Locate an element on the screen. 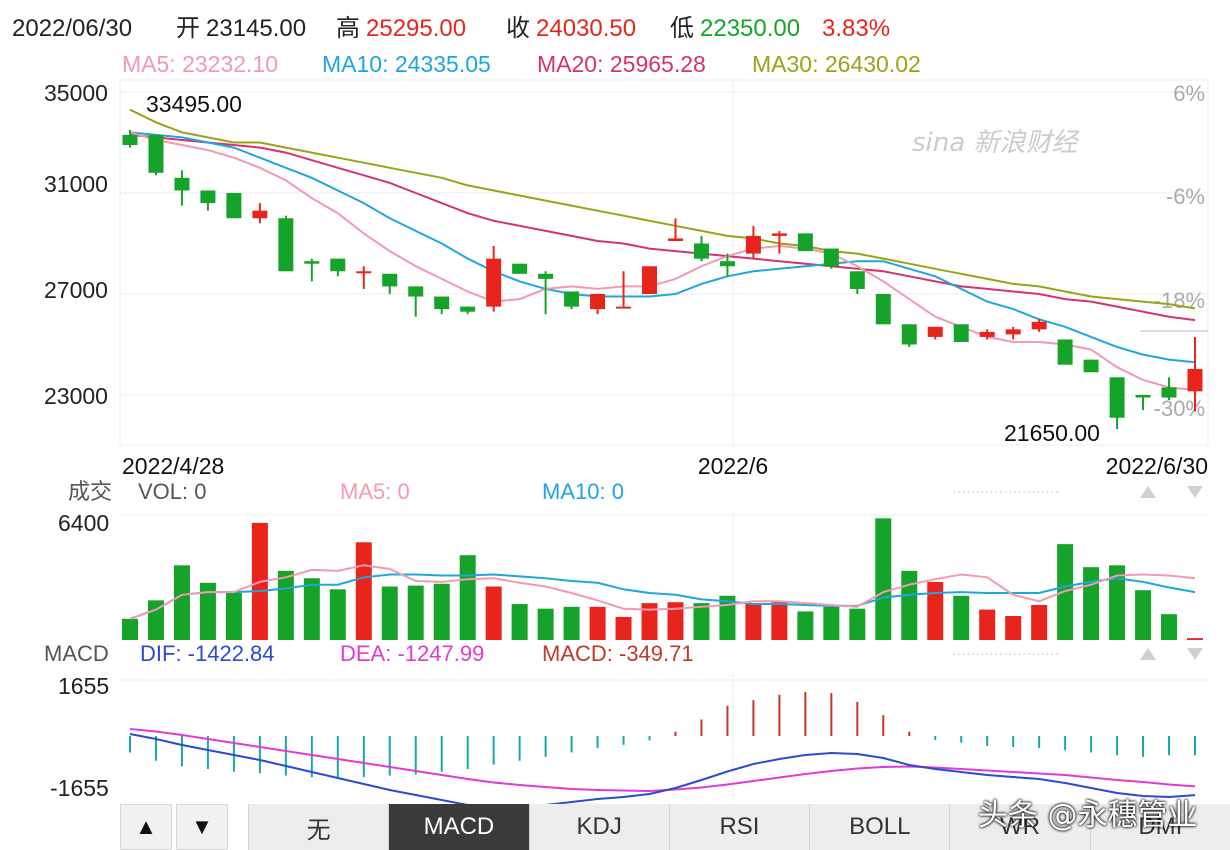  tab-wr: WR is located at coordinates (1019, 827).